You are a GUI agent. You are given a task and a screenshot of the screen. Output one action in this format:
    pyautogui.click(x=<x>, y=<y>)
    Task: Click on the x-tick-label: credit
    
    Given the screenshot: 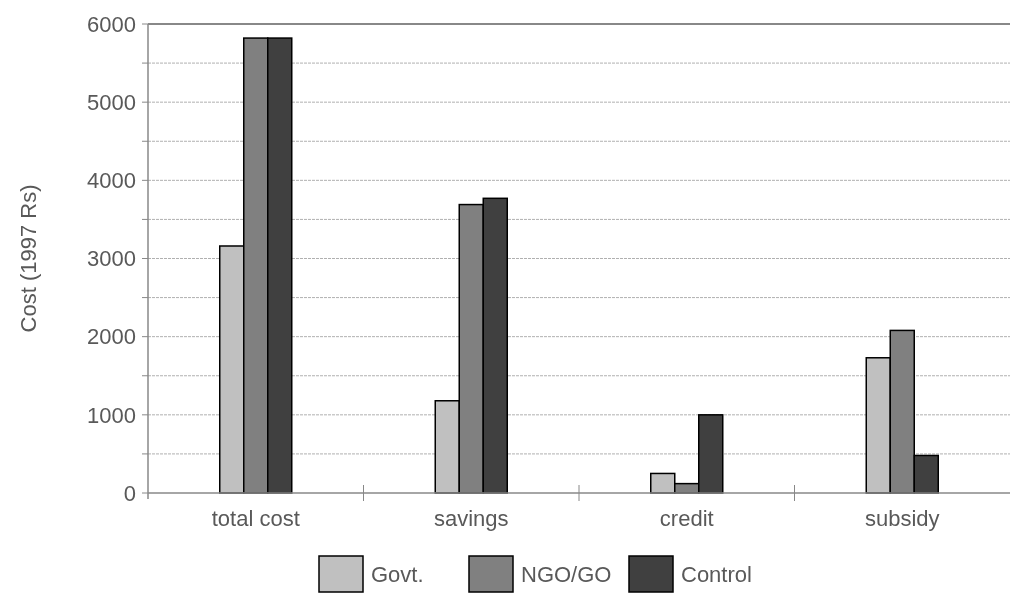 What is the action you would take?
    pyautogui.click(x=686, y=518)
    